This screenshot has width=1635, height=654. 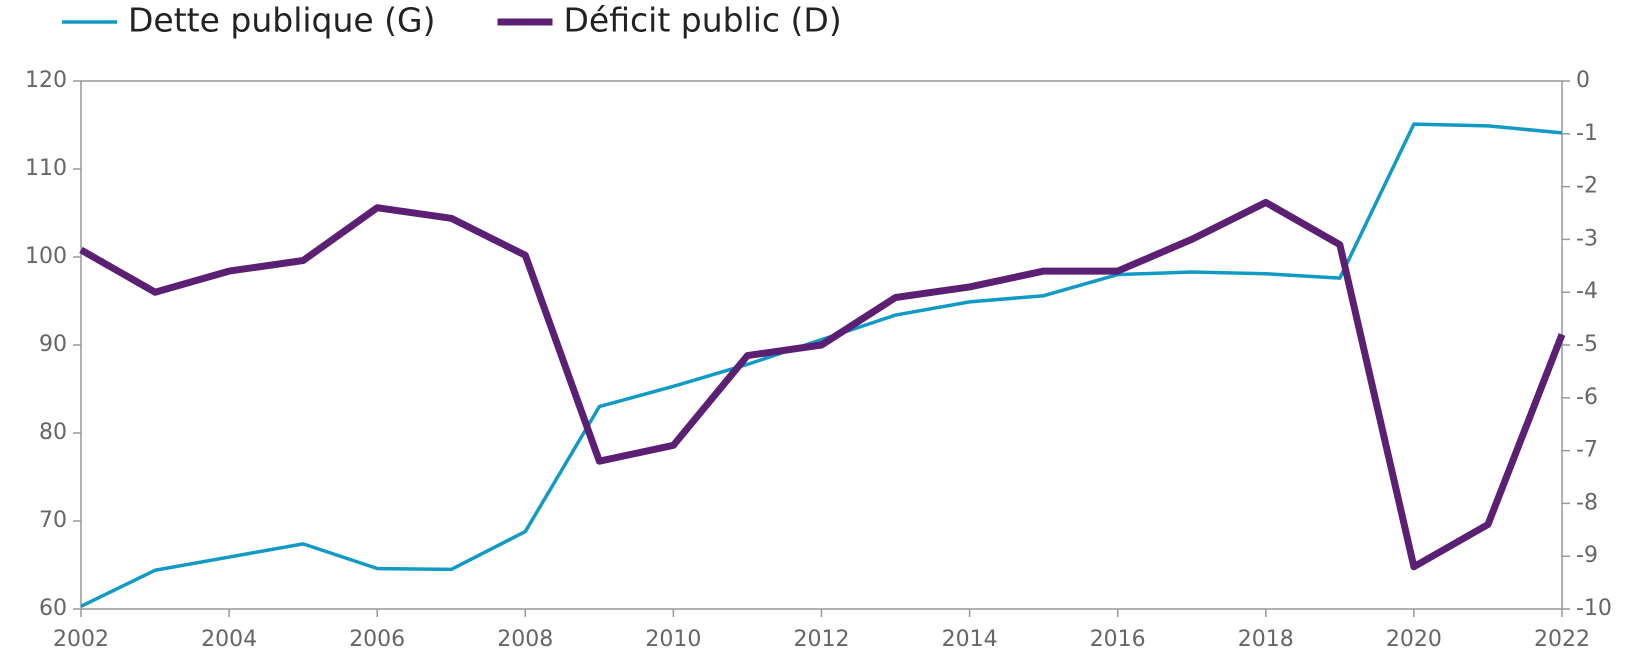 What do you see at coordinates (1587, 291) in the screenshot?
I see `y2-tick-label: -4` at bounding box center [1587, 291].